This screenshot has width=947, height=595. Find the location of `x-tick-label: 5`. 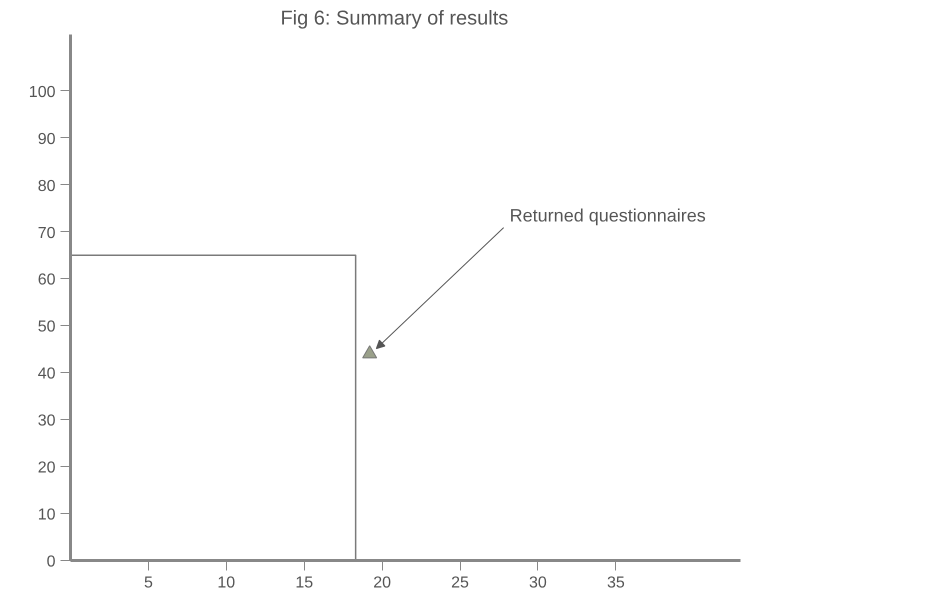

x-tick-label: 5 is located at coordinates (148, 583).